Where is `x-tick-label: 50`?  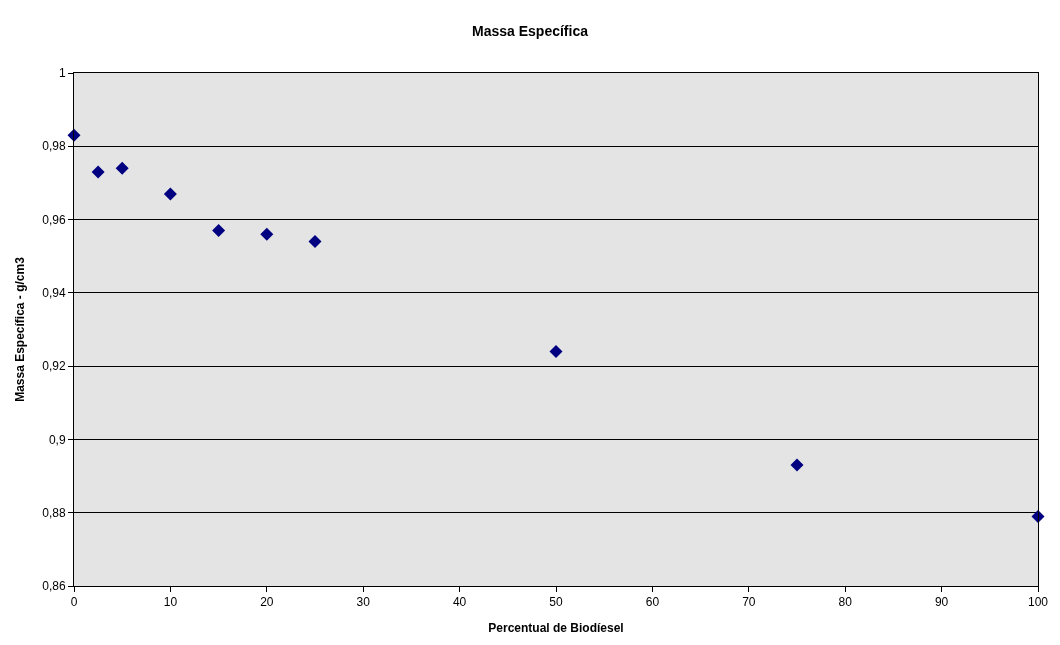 x-tick-label: 50 is located at coordinates (556, 602).